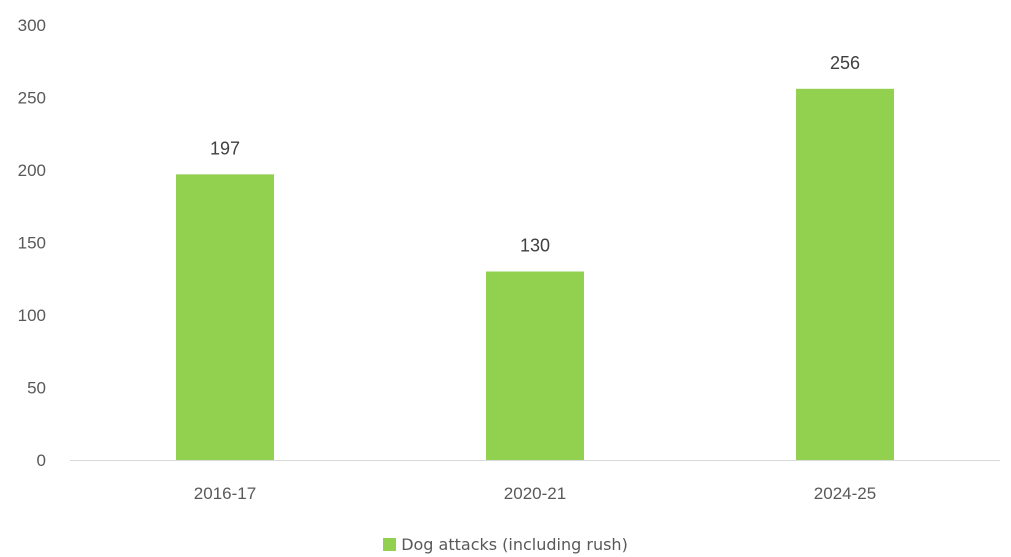  What do you see at coordinates (225, 493) in the screenshot?
I see `x-tick-label: 2016-17` at bounding box center [225, 493].